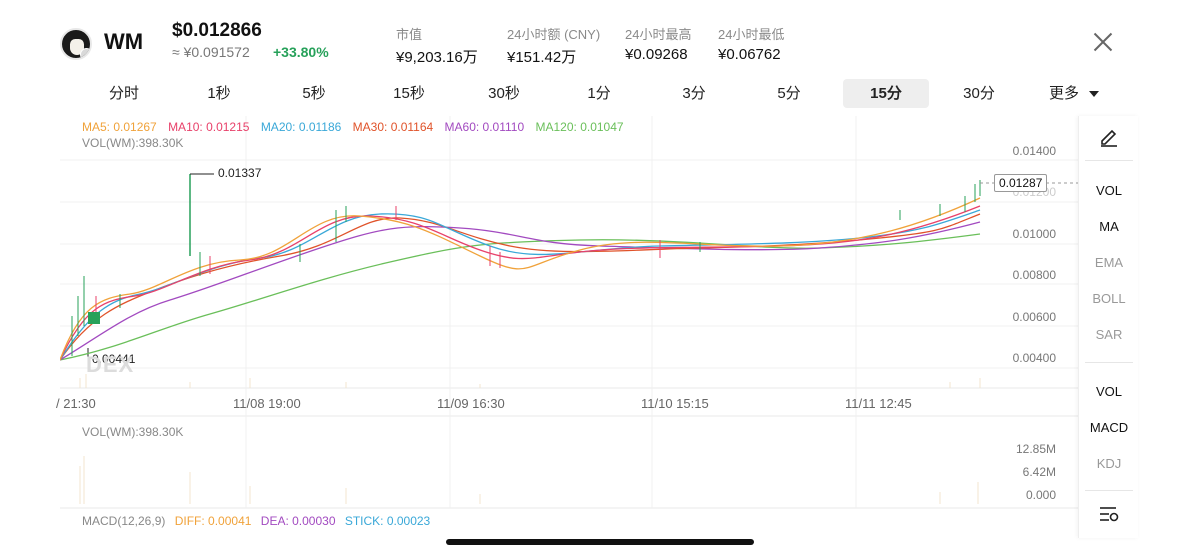 The height and width of the screenshot is (555, 1200). I want to click on macd-diff: DIFF: 0.00041, so click(213, 521).